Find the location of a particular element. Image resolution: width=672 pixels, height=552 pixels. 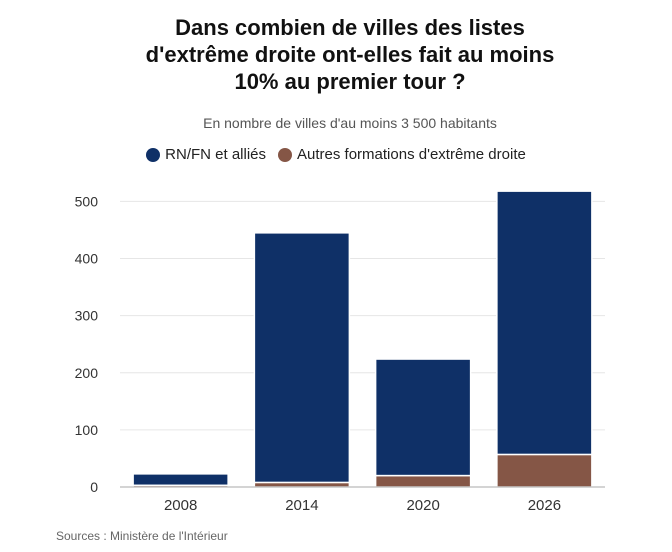

bar-2008-rn-fn is located at coordinates (180, 480).